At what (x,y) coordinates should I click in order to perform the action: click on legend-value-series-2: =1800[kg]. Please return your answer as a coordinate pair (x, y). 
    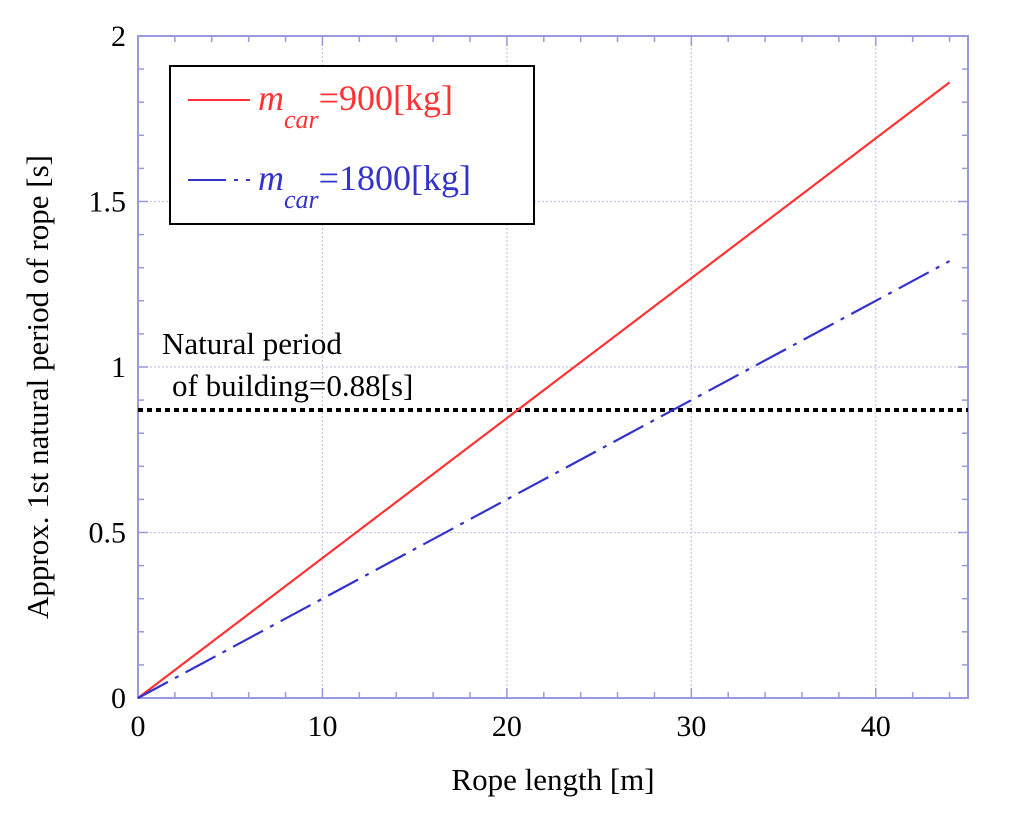
    Looking at the image, I should click on (395, 178).